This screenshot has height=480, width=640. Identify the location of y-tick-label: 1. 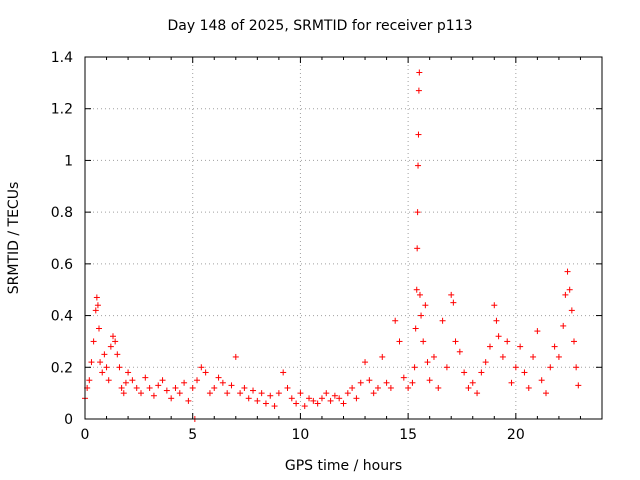
(68, 161).